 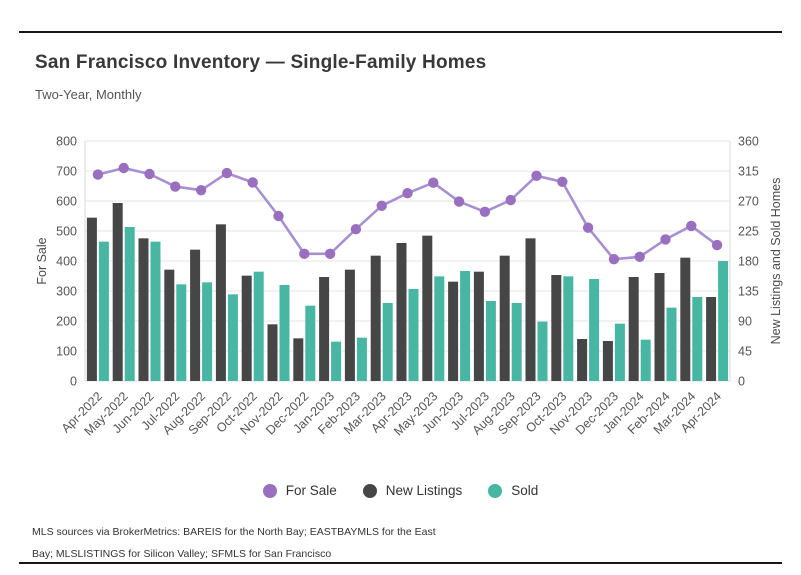 I want to click on left-axis-tick-label: 700, so click(x=66, y=172).